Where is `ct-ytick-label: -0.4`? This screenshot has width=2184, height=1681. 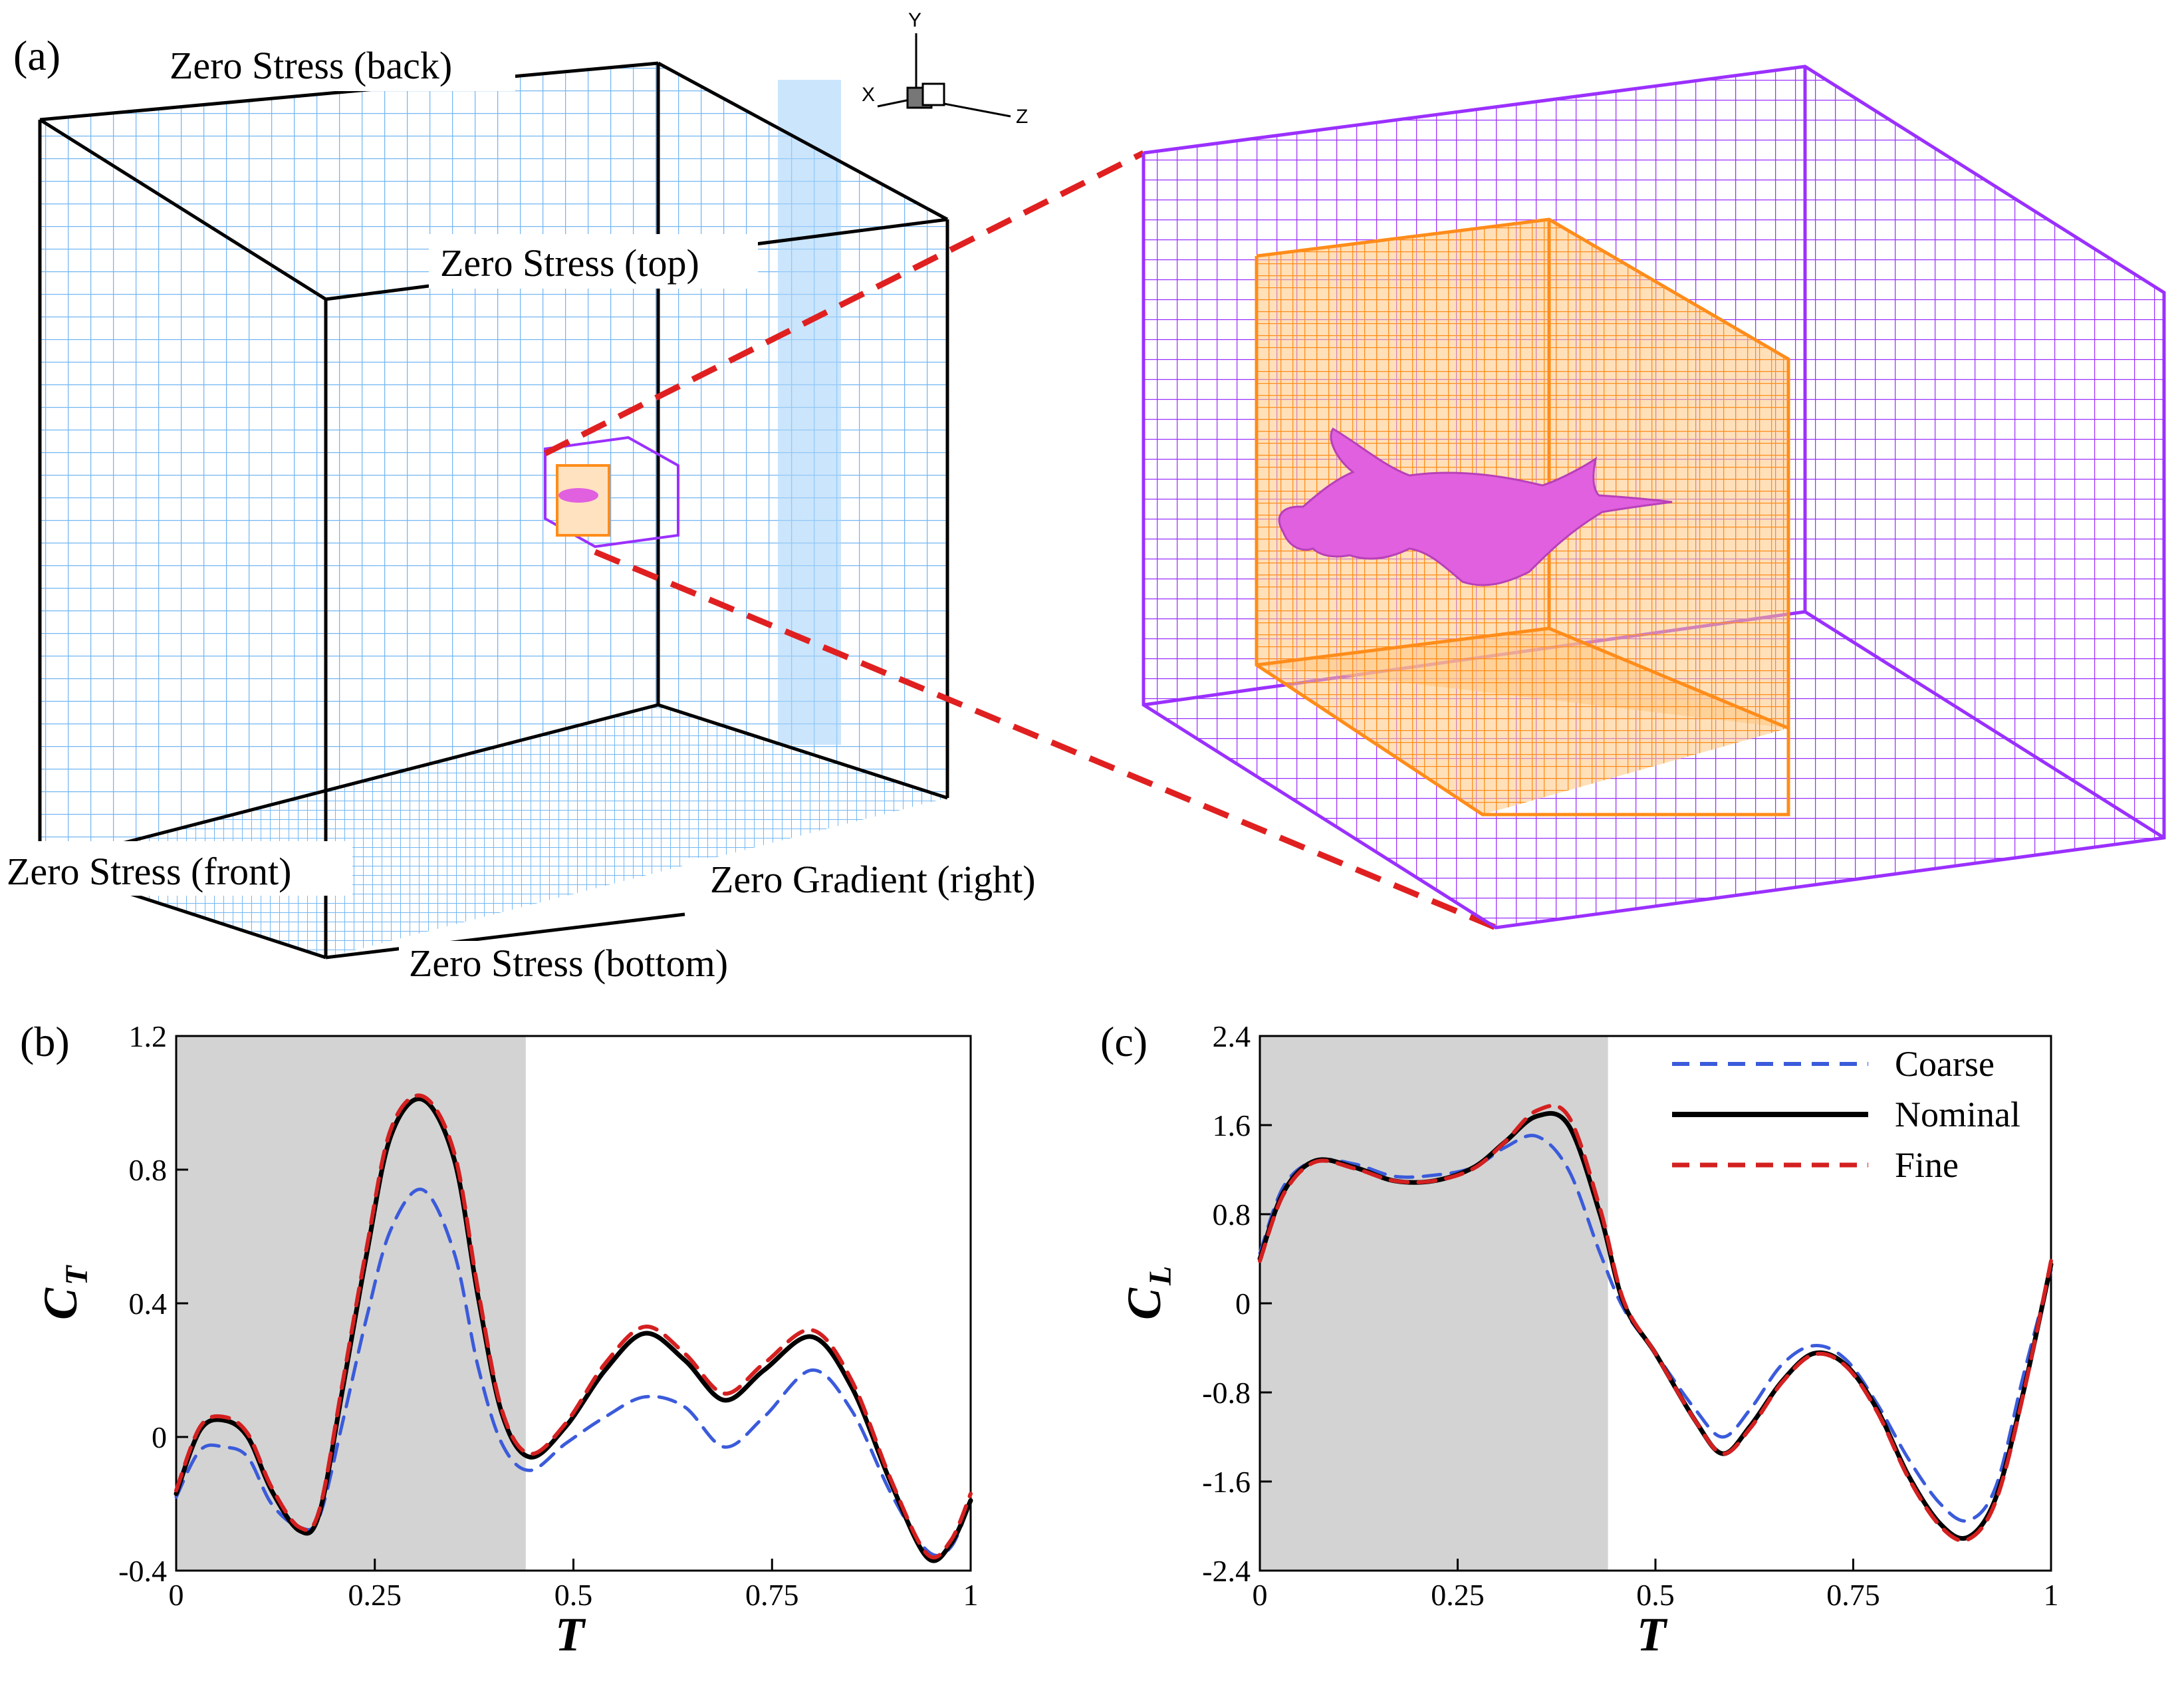 ct-ytick-label: -0.4 is located at coordinates (142, 1571).